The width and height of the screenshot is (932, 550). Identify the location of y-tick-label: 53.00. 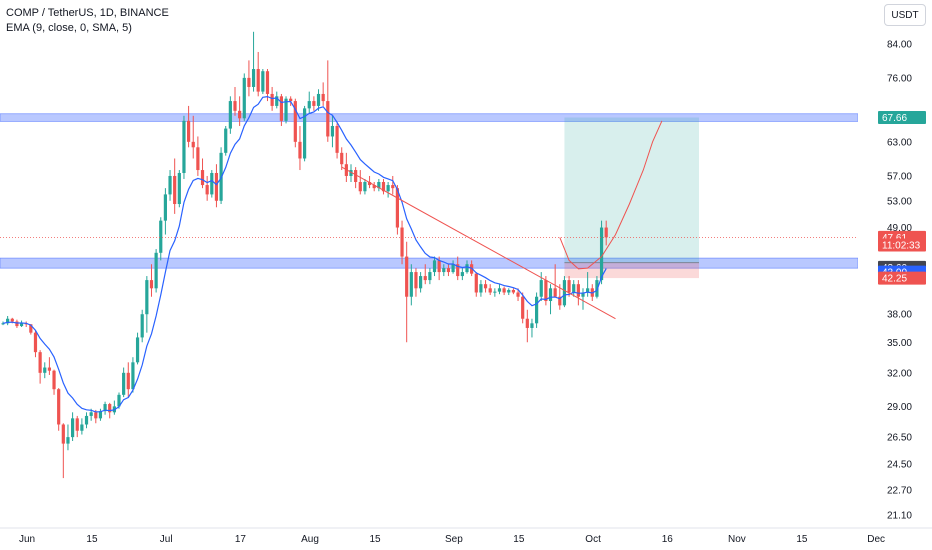
(899, 201).